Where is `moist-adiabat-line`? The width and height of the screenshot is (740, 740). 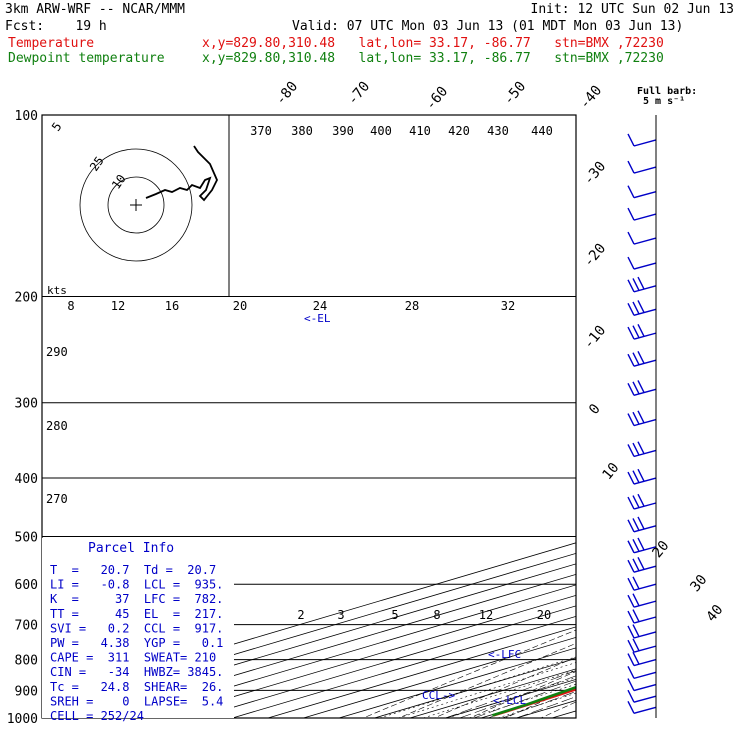 moist-adiabat-line is located at coordinates (539, 704).